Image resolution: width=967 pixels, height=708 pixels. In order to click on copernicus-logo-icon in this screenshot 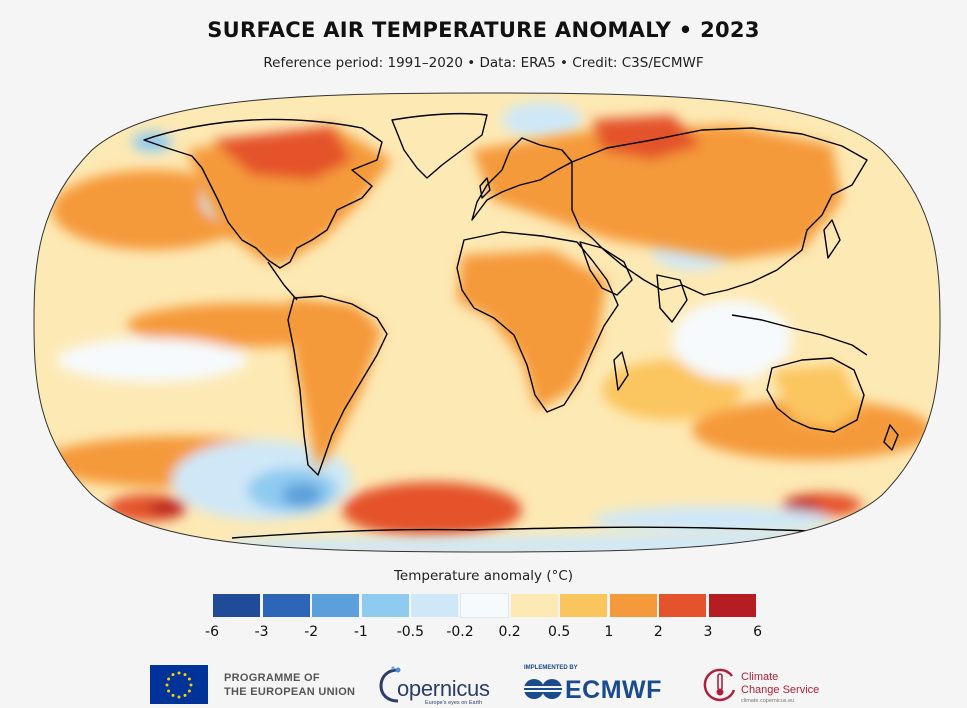, I will do `click(390, 684)`.